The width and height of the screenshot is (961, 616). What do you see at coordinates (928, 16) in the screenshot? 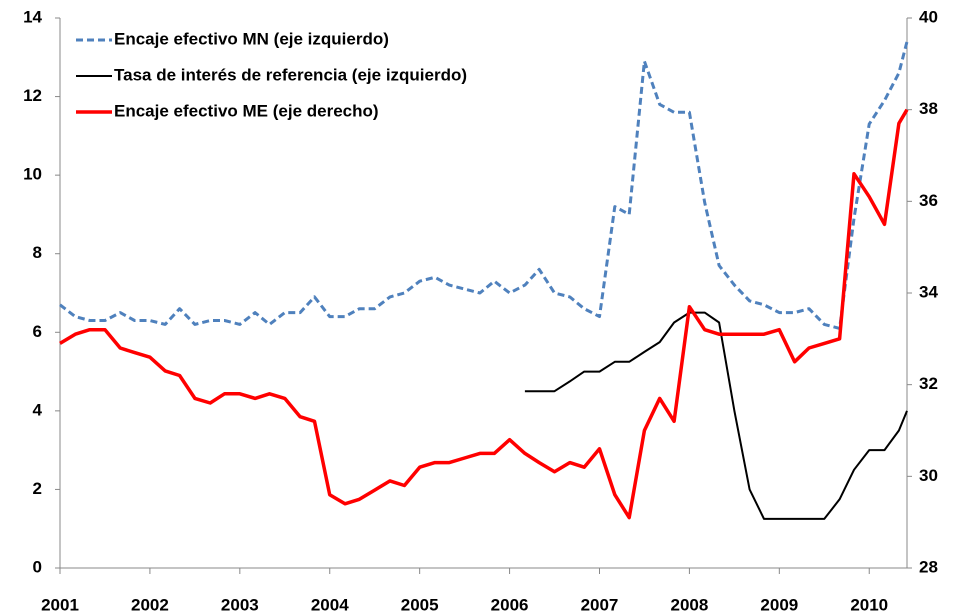
I see `y2-tick-label: 40` at bounding box center [928, 16].